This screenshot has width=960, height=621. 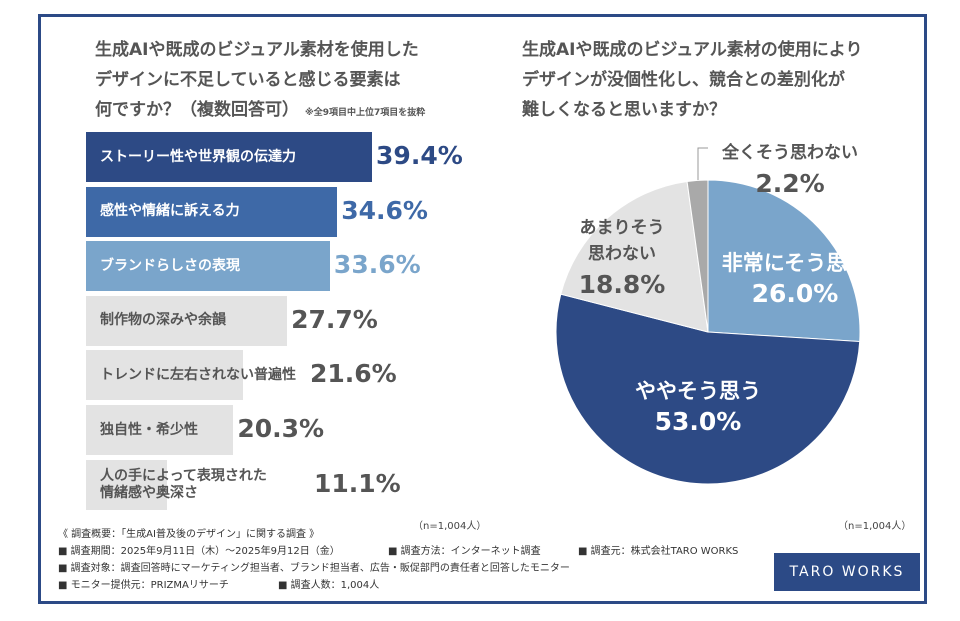 I want to click on pie-slice-label: 非常にそう思う 26.0%, so click(x=795, y=281).